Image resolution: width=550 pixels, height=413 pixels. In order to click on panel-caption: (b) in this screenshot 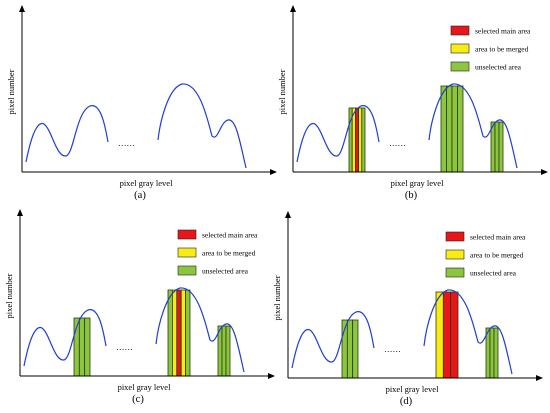, I will do `click(411, 195)`.